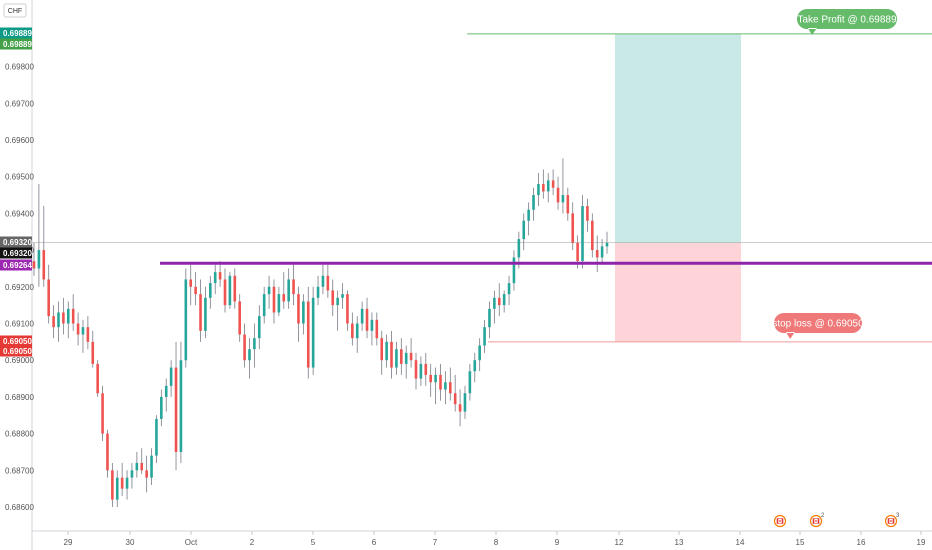 This screenshot has width=932, height=550. Describe the element at coordinates (19, 177) in the screenshot. I see `y-tick-label: 0.69500` at that location.